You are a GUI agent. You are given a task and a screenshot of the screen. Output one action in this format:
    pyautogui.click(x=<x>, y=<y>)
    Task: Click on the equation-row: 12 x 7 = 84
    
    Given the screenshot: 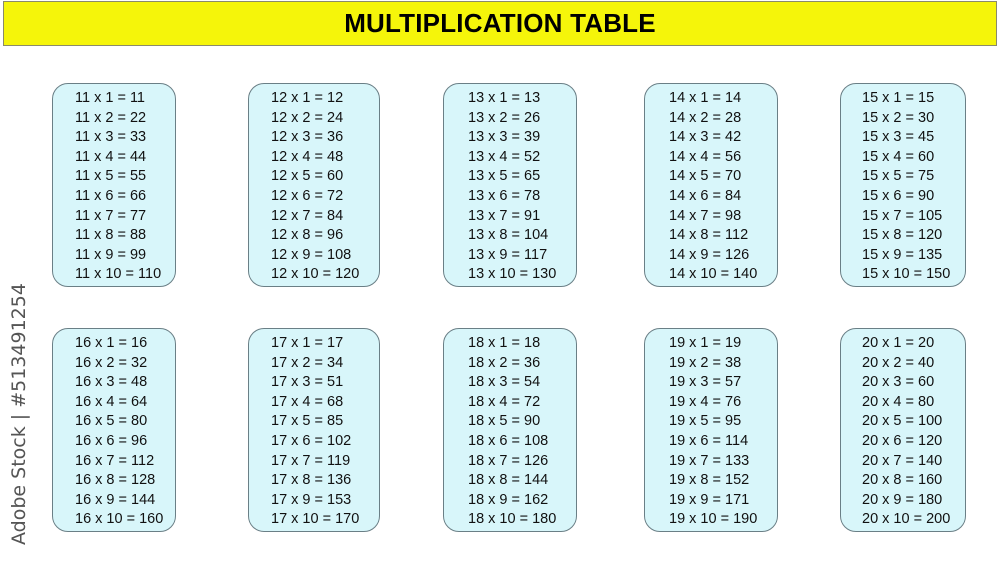 What is the action you would take?
    pyautogui.click(x=307, y=215)
    